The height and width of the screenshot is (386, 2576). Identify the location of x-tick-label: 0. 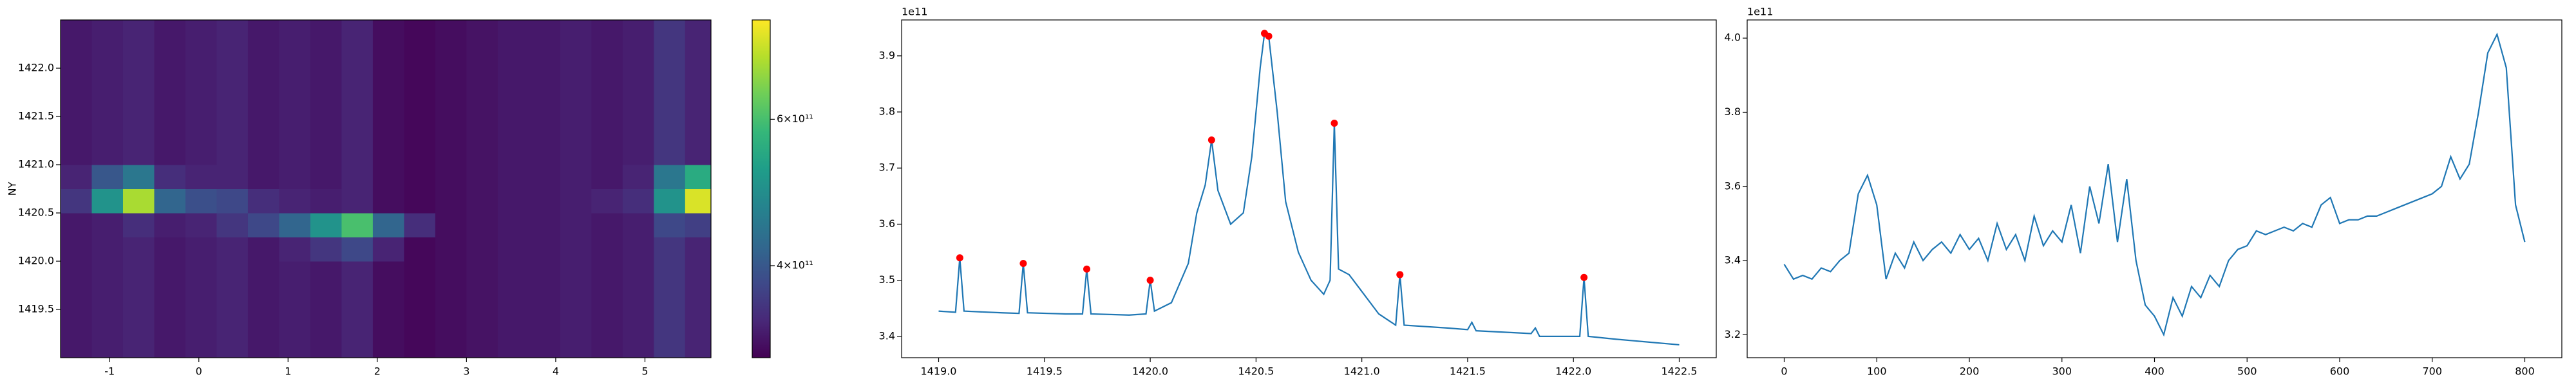
(199, 371).